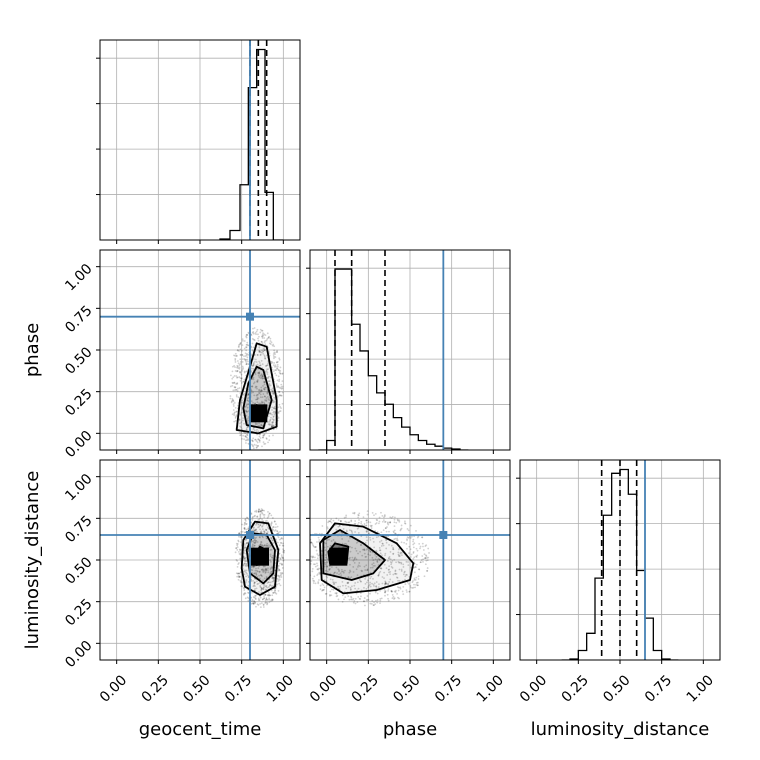 The height and width of the screenshot is (760, 760). Describe the element at coordinates (200, 729) in the screenshot. I see `x-axis-label-geocent-time: geocent_time` at that location.